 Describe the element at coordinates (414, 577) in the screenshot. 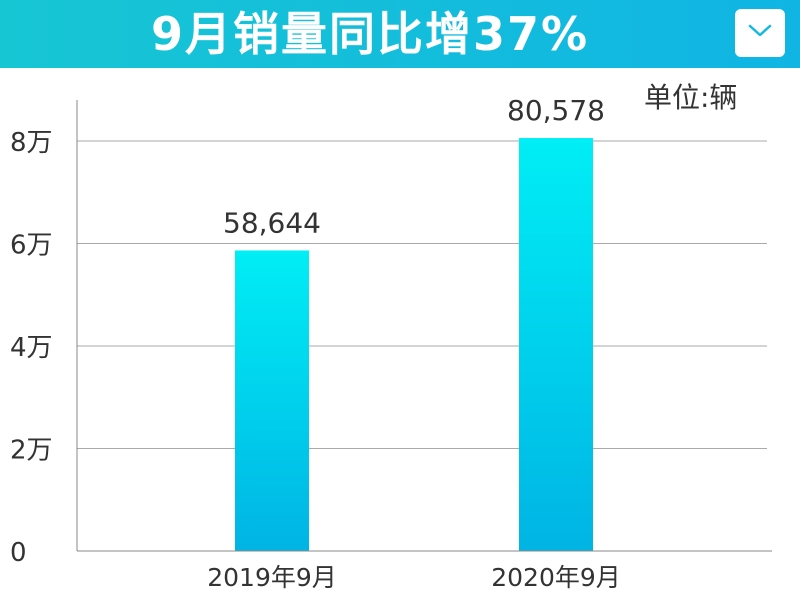

I see `x-axis-ticks: 2019年9月 2020年9月` at that location.